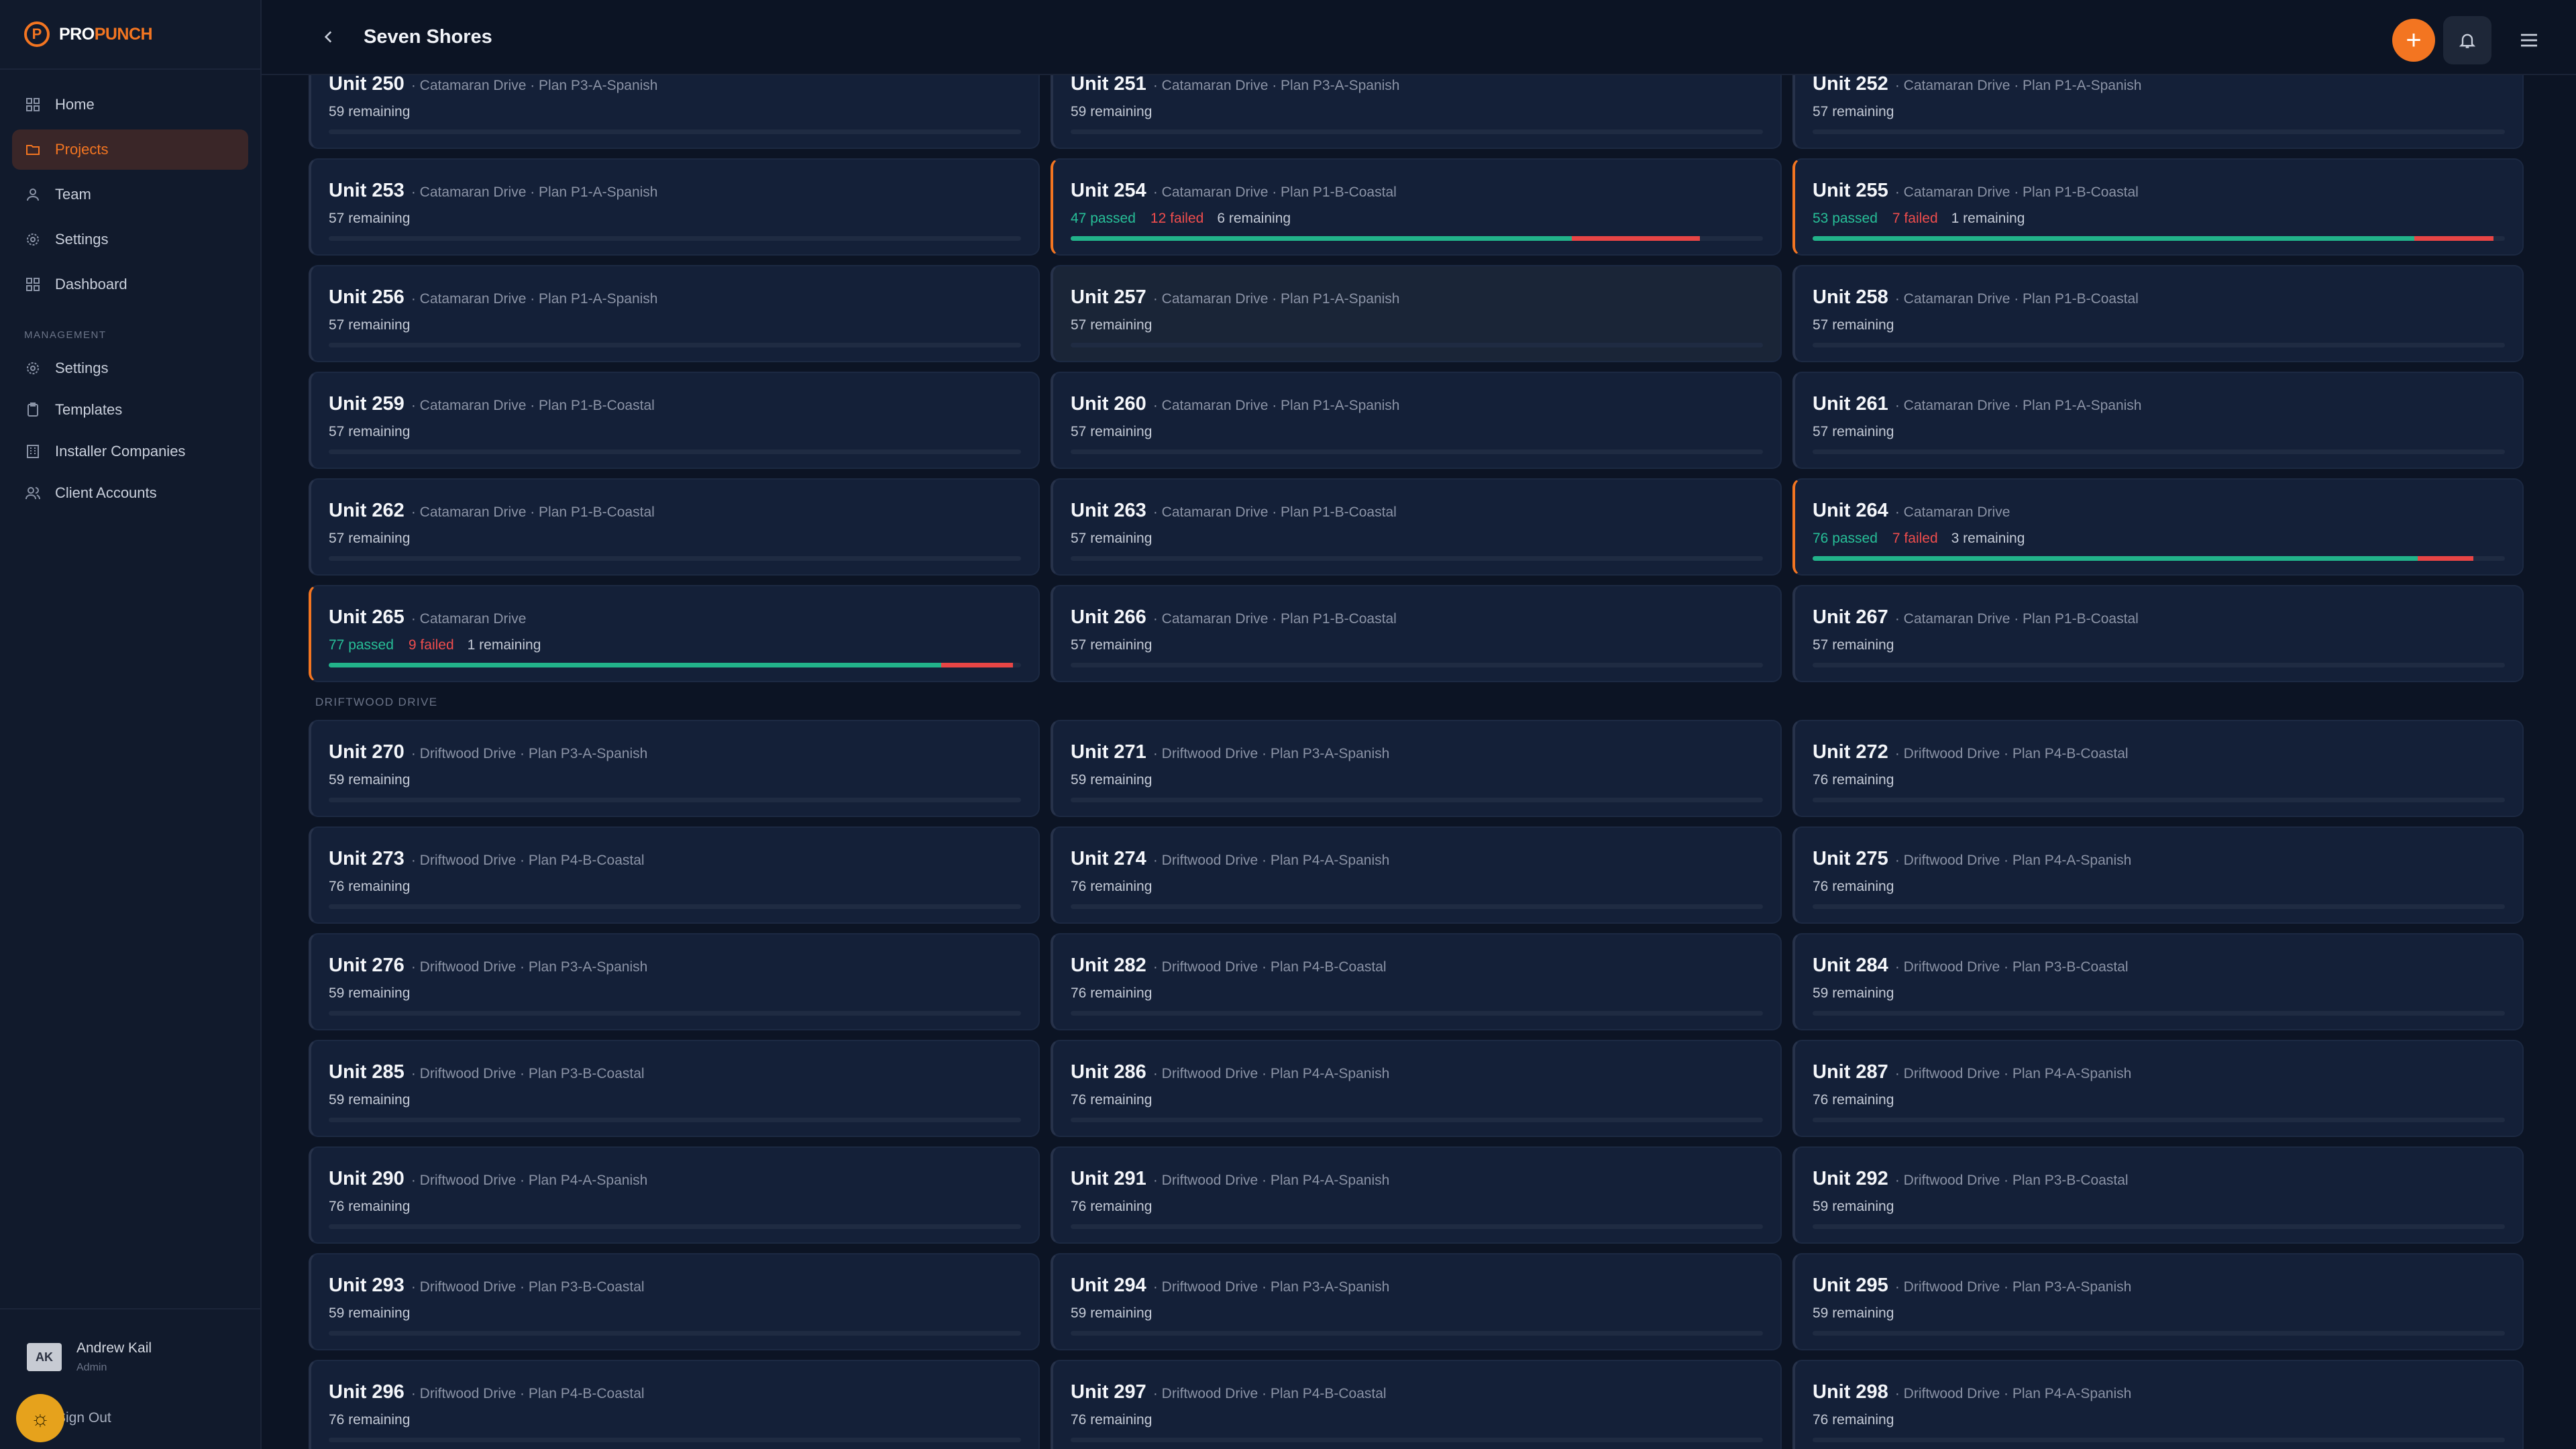 The height and width of the screenshot is (1449, 2576). Describe the element at coordinates (130, 35) in the screenshot. I see `logo: P PROPUNCH` at that location.